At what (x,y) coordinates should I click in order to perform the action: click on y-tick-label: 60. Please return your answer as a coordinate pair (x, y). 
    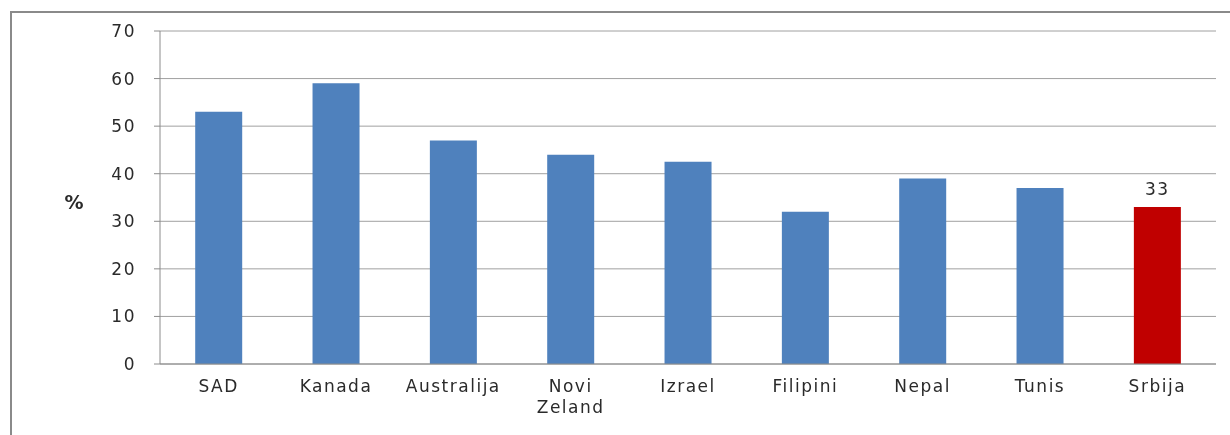
    Looking at the image, I should click on (123, 78).